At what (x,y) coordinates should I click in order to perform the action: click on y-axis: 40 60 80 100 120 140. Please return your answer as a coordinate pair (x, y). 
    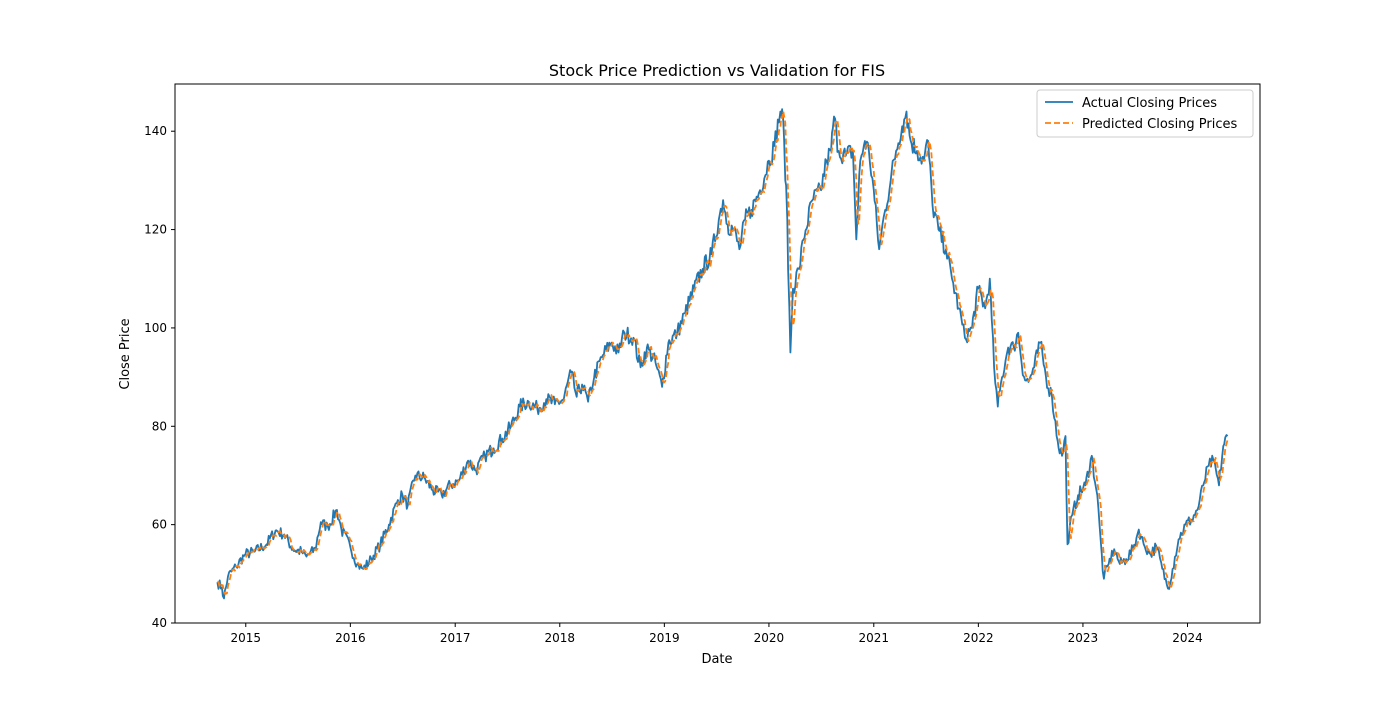
    Looking at the image, I should click on (159, 377).